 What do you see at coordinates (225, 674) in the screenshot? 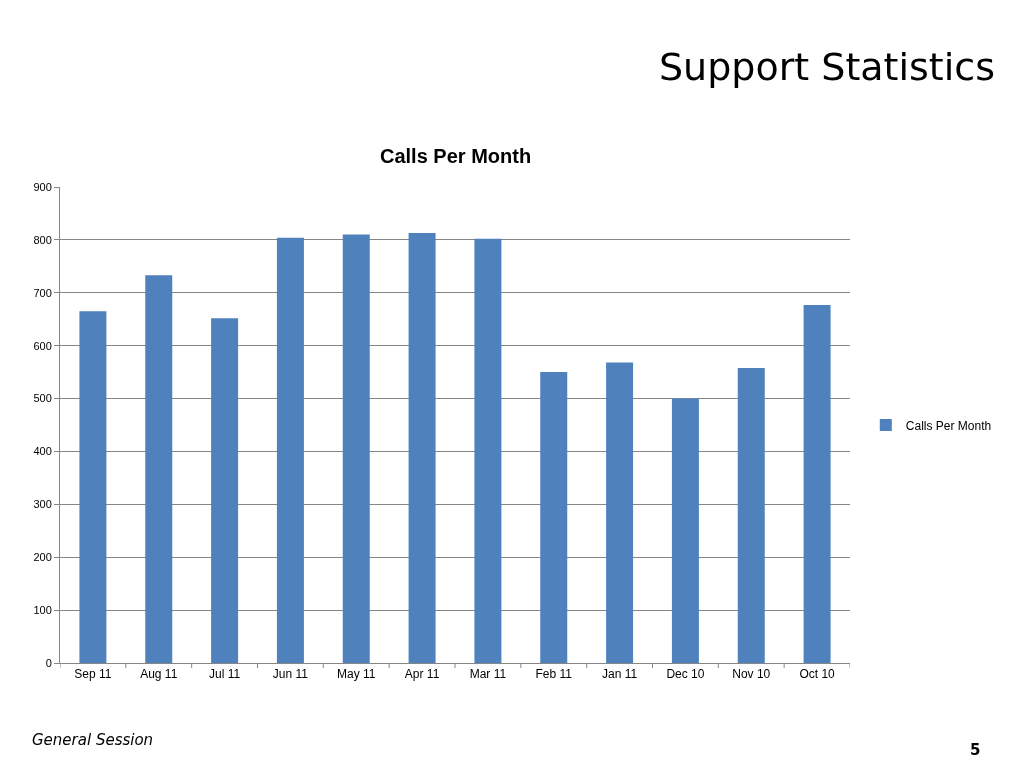
I see `x-tick-label: Jul 11` at bounding box center [225, 674].